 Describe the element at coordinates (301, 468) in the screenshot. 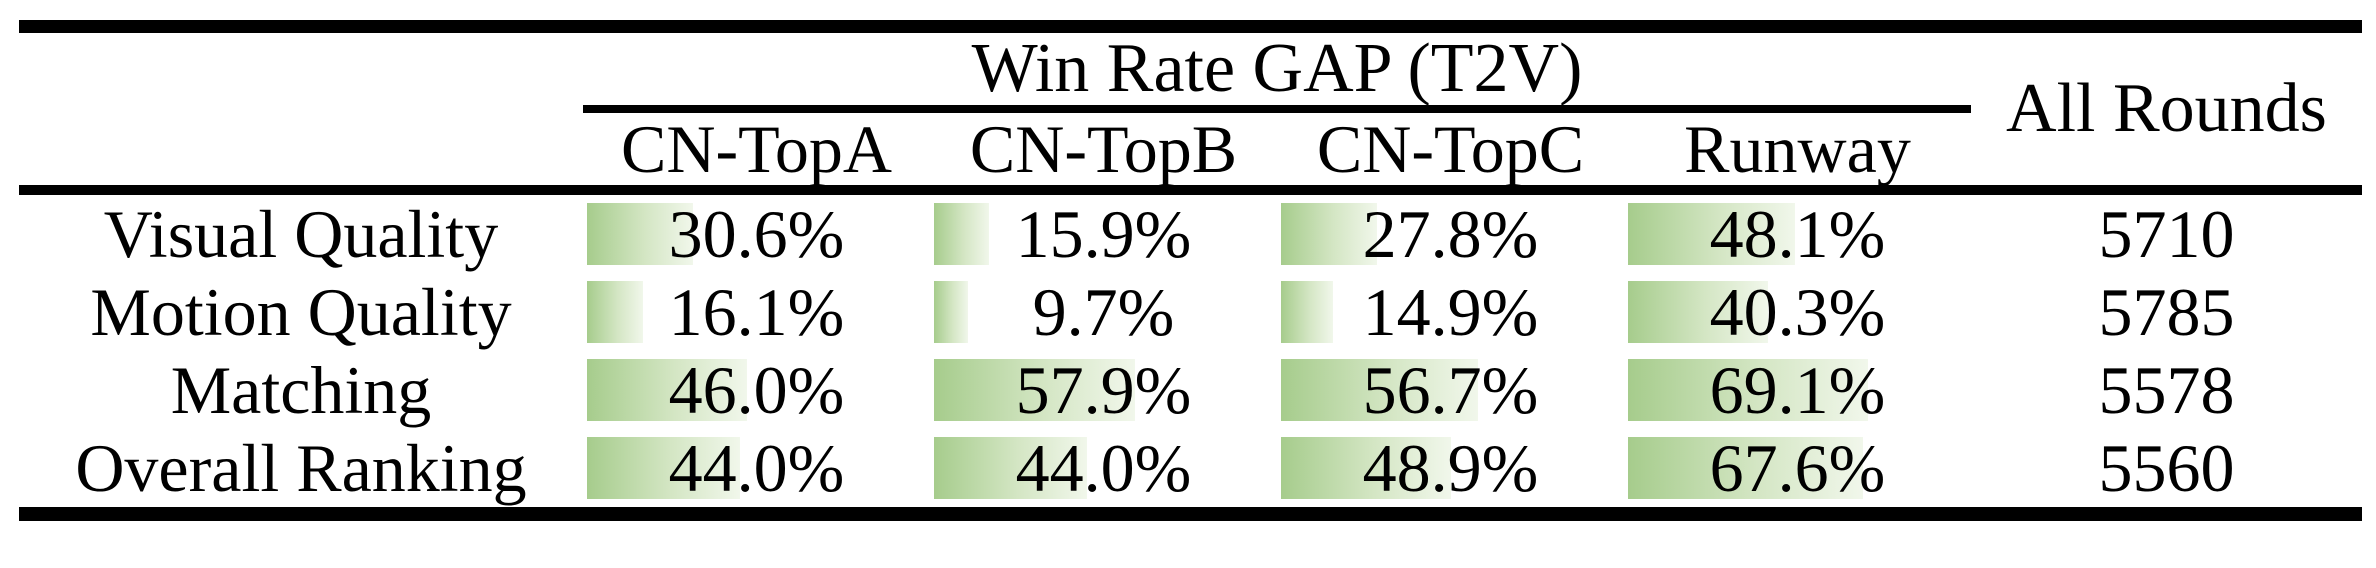

I see `row-label: Overall Ranking` at that location.